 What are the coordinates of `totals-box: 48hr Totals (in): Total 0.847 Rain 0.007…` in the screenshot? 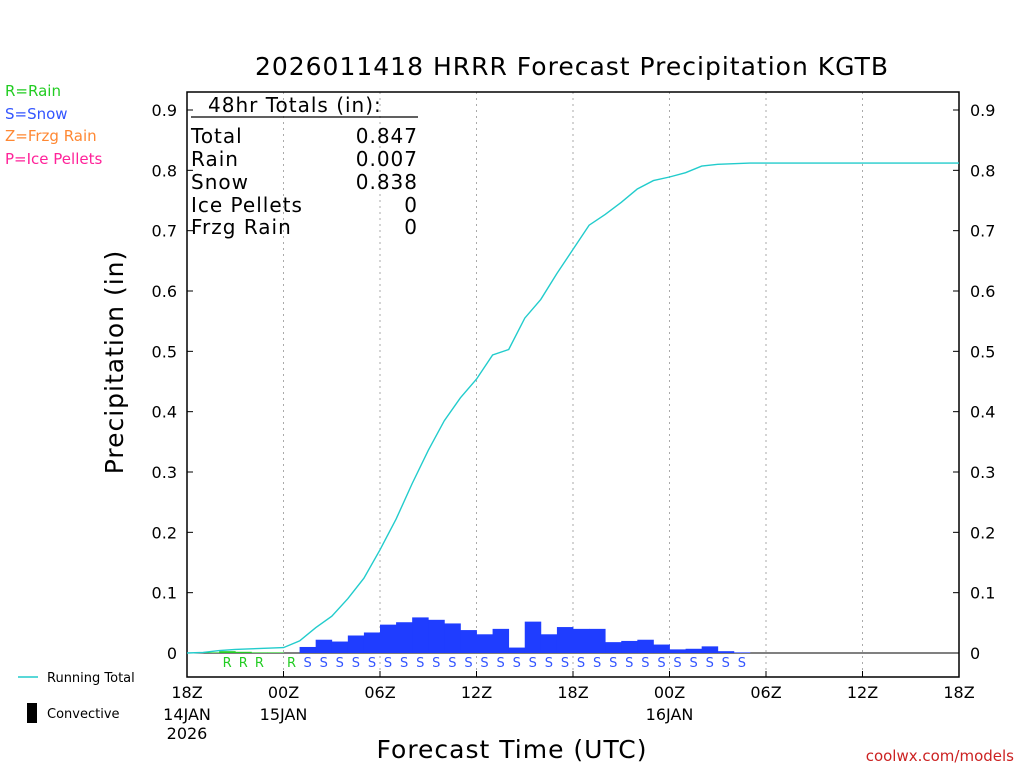 It's located at (304, 166).